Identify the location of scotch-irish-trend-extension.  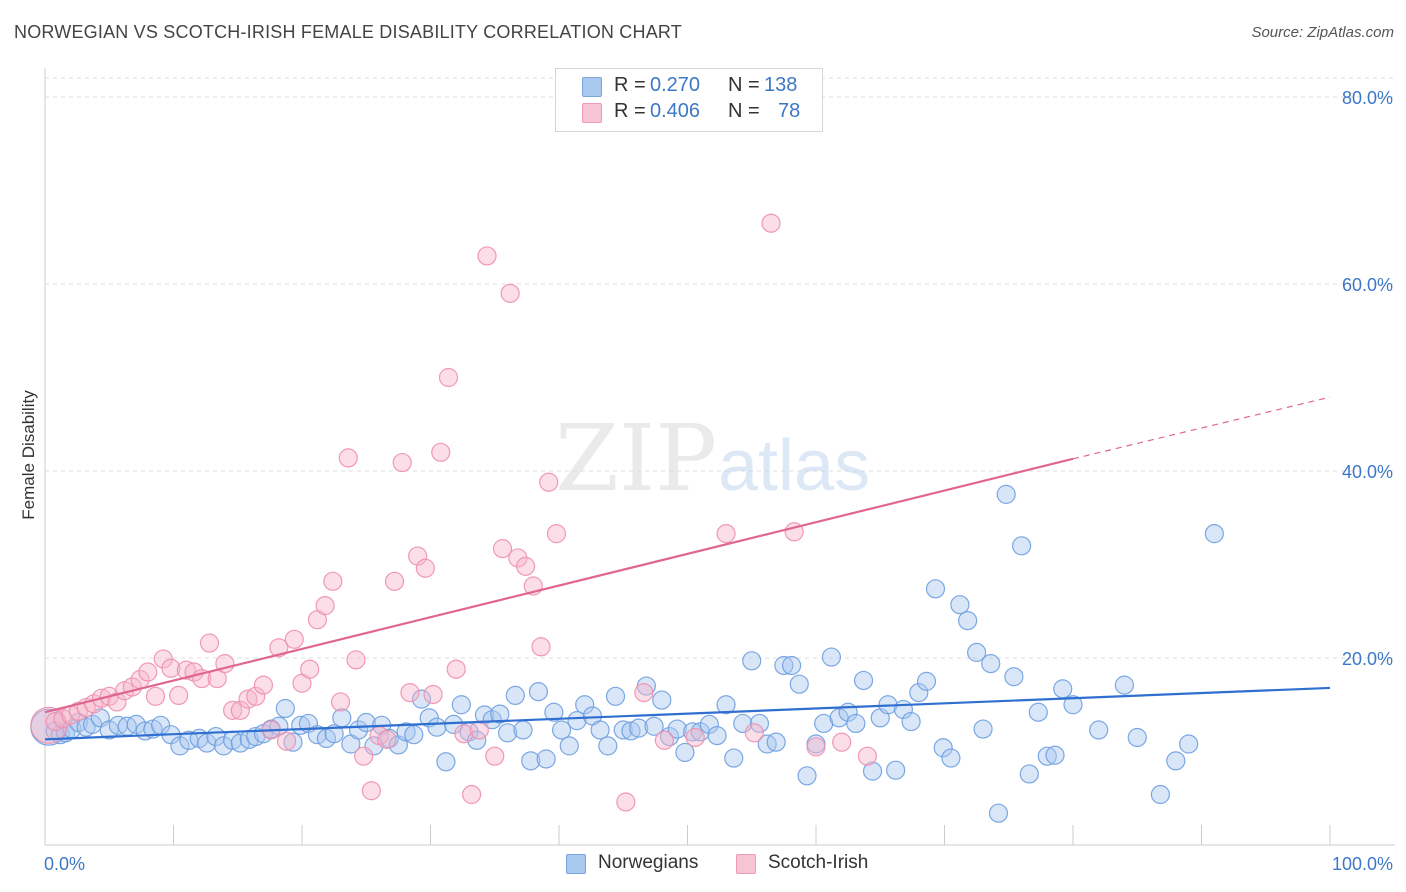
(1201, 428).